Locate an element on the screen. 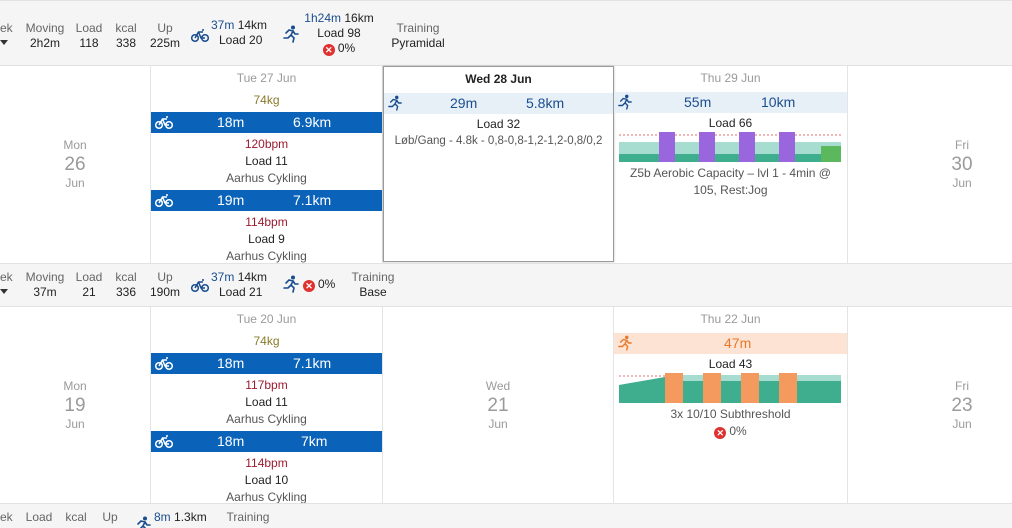 This screenshot has height=528, width=1012. training-stat: Training Base is located at coordinates (373, 284).